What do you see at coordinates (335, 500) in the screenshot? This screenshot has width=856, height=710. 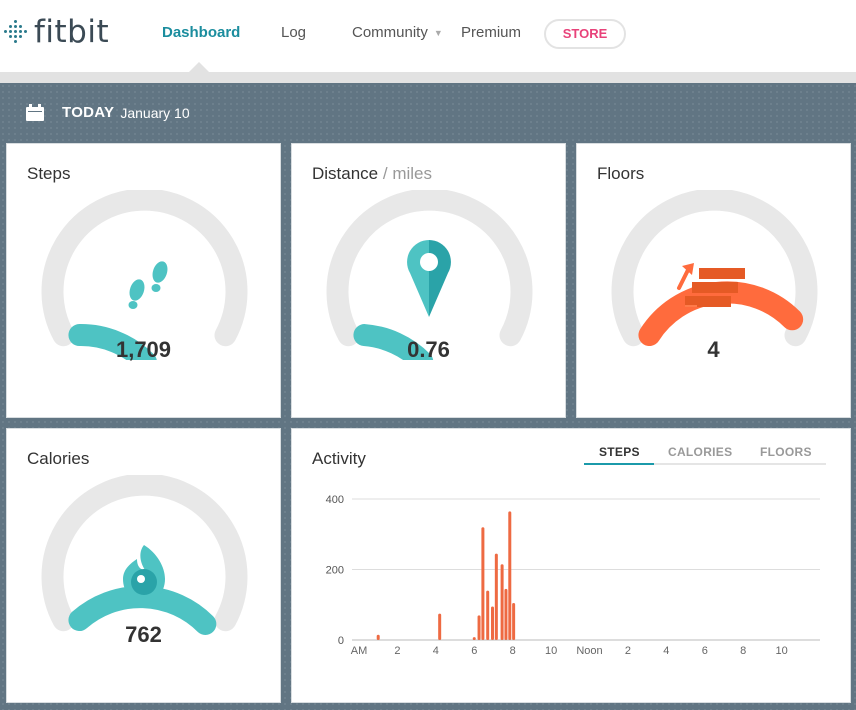 I see `y-tick-label: 400` at bounding box center [335, 500].